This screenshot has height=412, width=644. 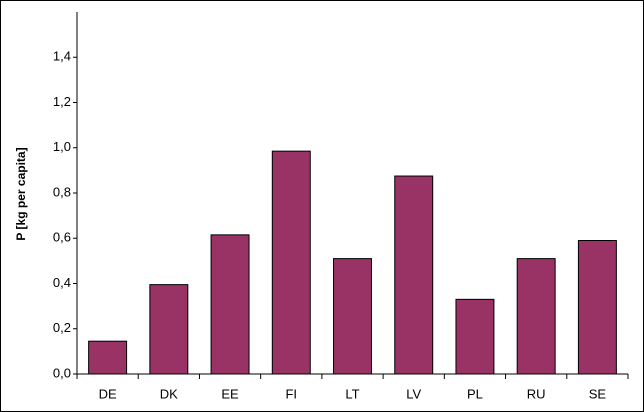 I want to click on x-tick-label: LV, so click(x=413, y=393).